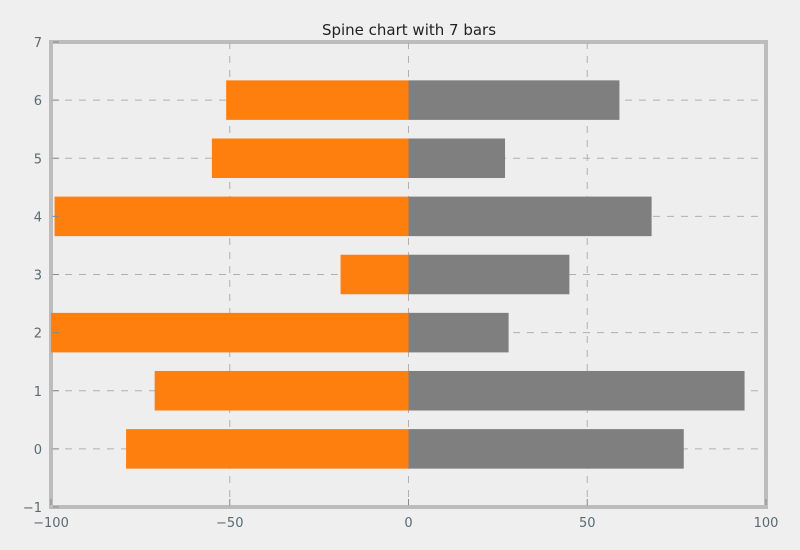 Image resolution: width=800 pixels, height=550 pixels. Describe the element at coordinates (38, 392) in the screenshot. I see `y-tick-label-2: 1` at that location.